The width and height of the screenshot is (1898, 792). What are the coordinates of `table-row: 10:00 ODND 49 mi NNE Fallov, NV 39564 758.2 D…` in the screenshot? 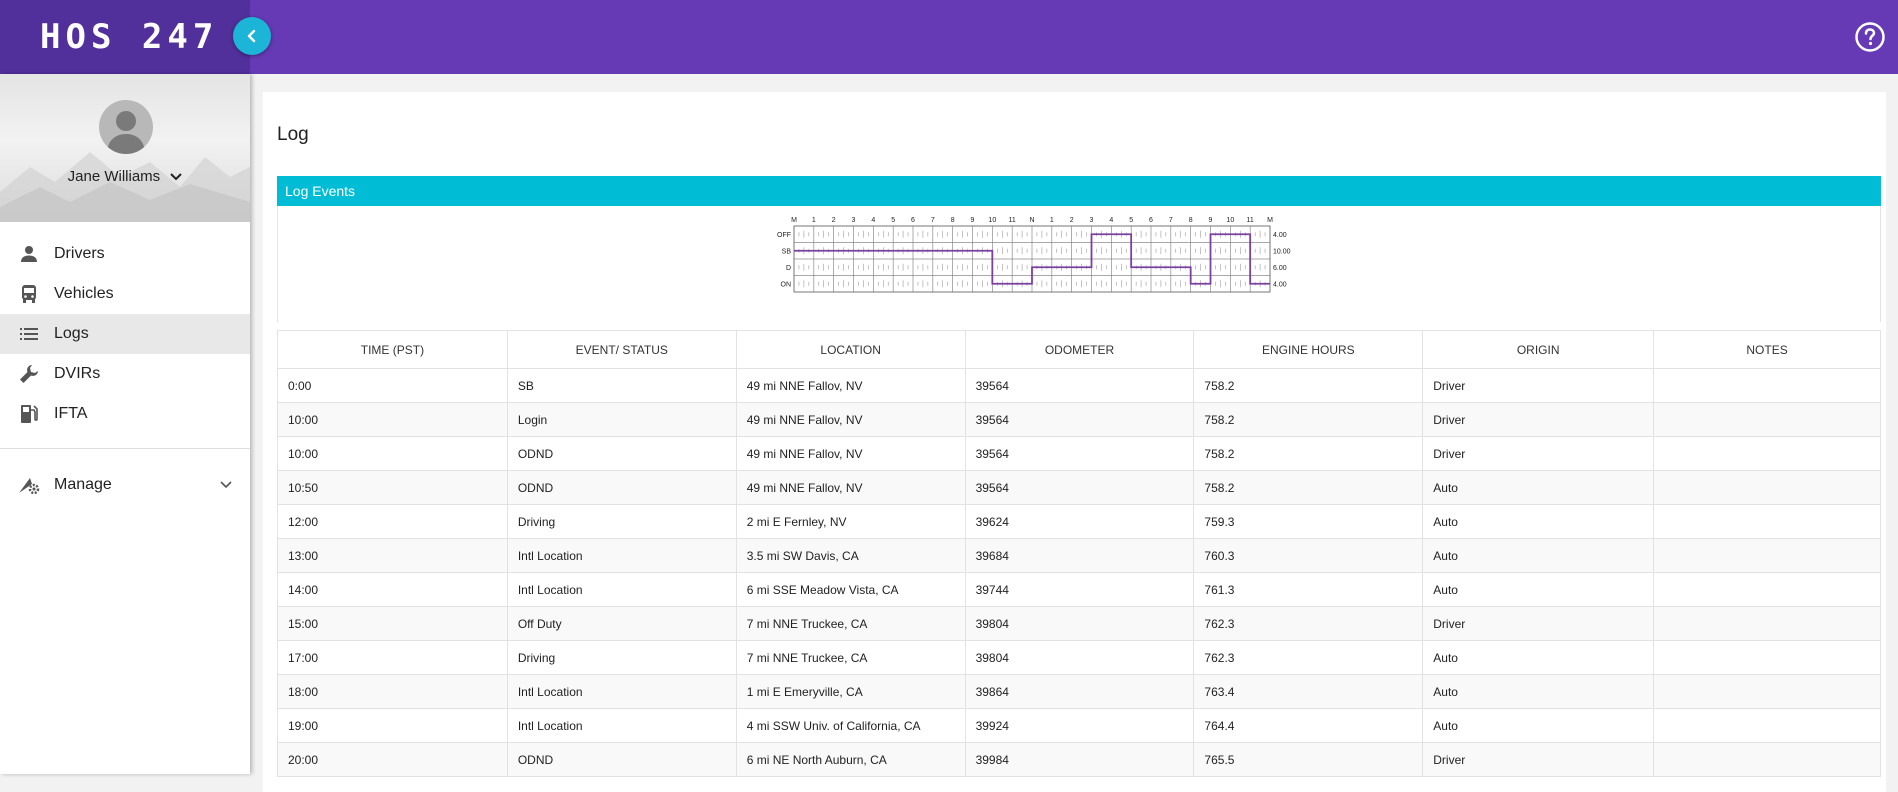 It's located at (1079, 453).